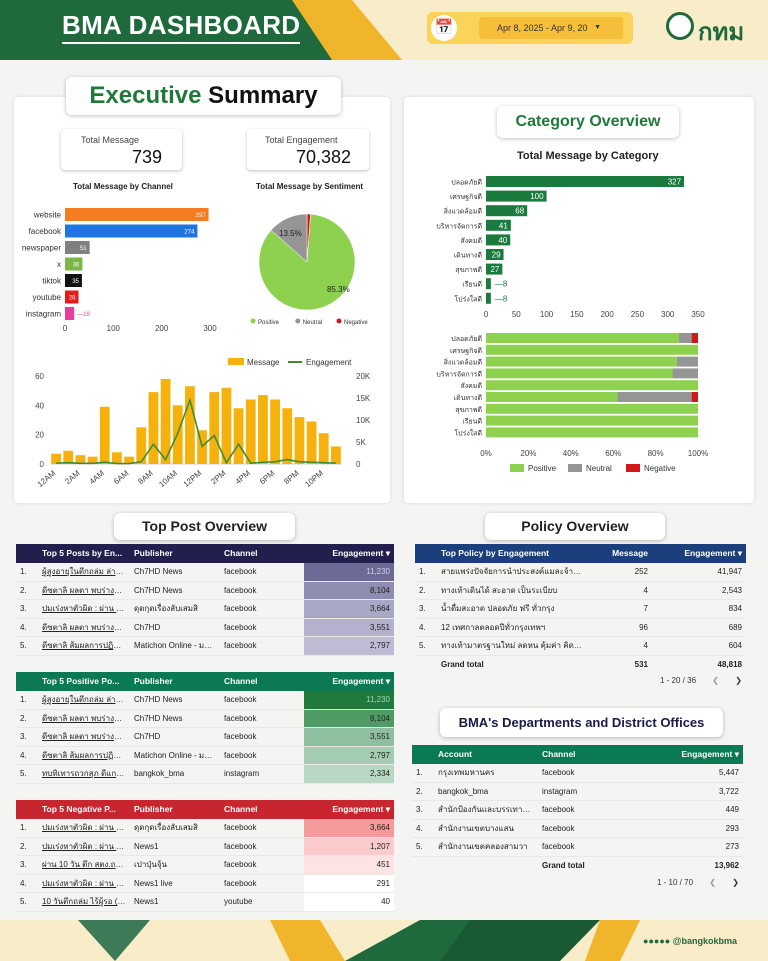  Describe the element at coordinates (27, 865) in the screenshot. I see `table-cell: 3.` at that location.